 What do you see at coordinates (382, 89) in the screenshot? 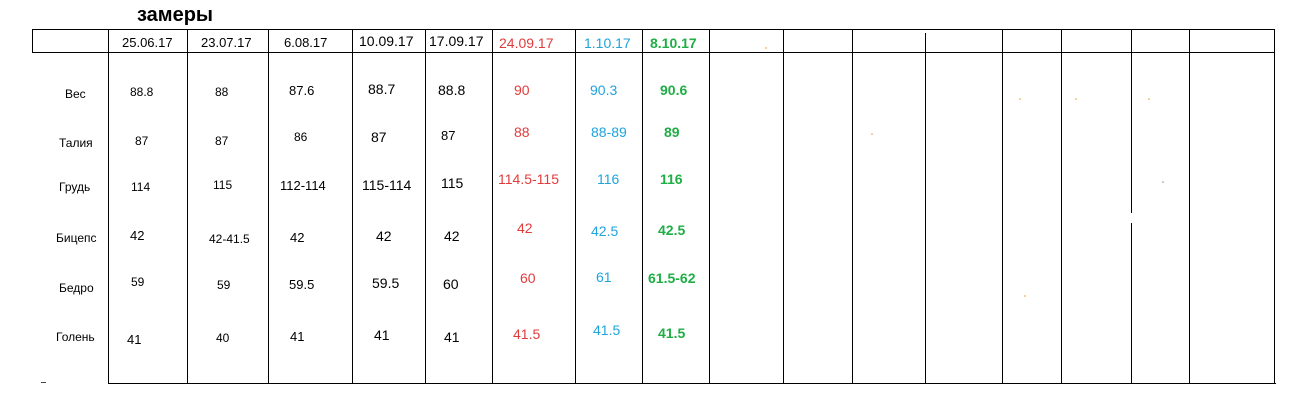
I see `table-cell: 88.7` at bounding box center [382, 89].